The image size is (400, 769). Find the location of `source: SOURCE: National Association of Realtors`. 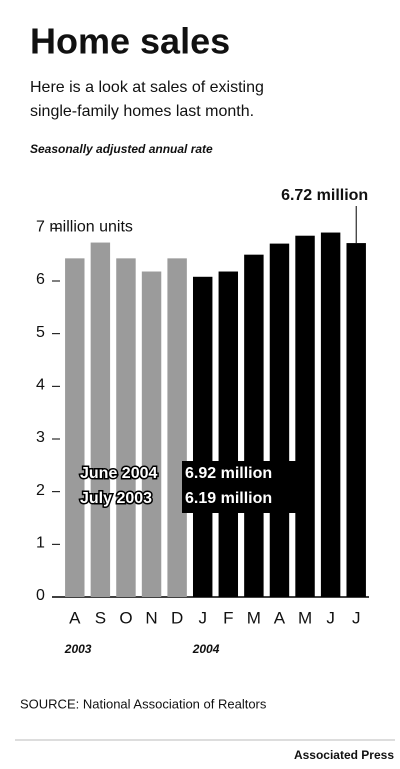

source: SOURCE: National Association of Realtors is located at coordinates (143, 703).